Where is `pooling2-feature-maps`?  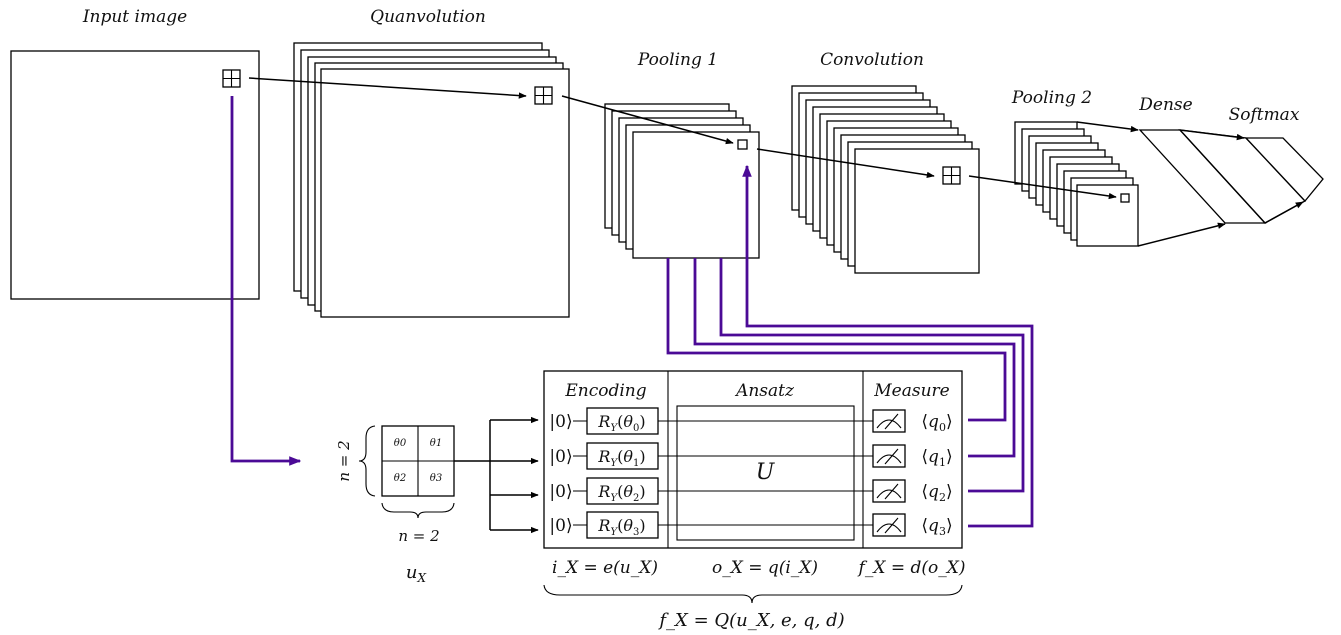
pooling2-feature-maps is located at coordinates (1076, 184).